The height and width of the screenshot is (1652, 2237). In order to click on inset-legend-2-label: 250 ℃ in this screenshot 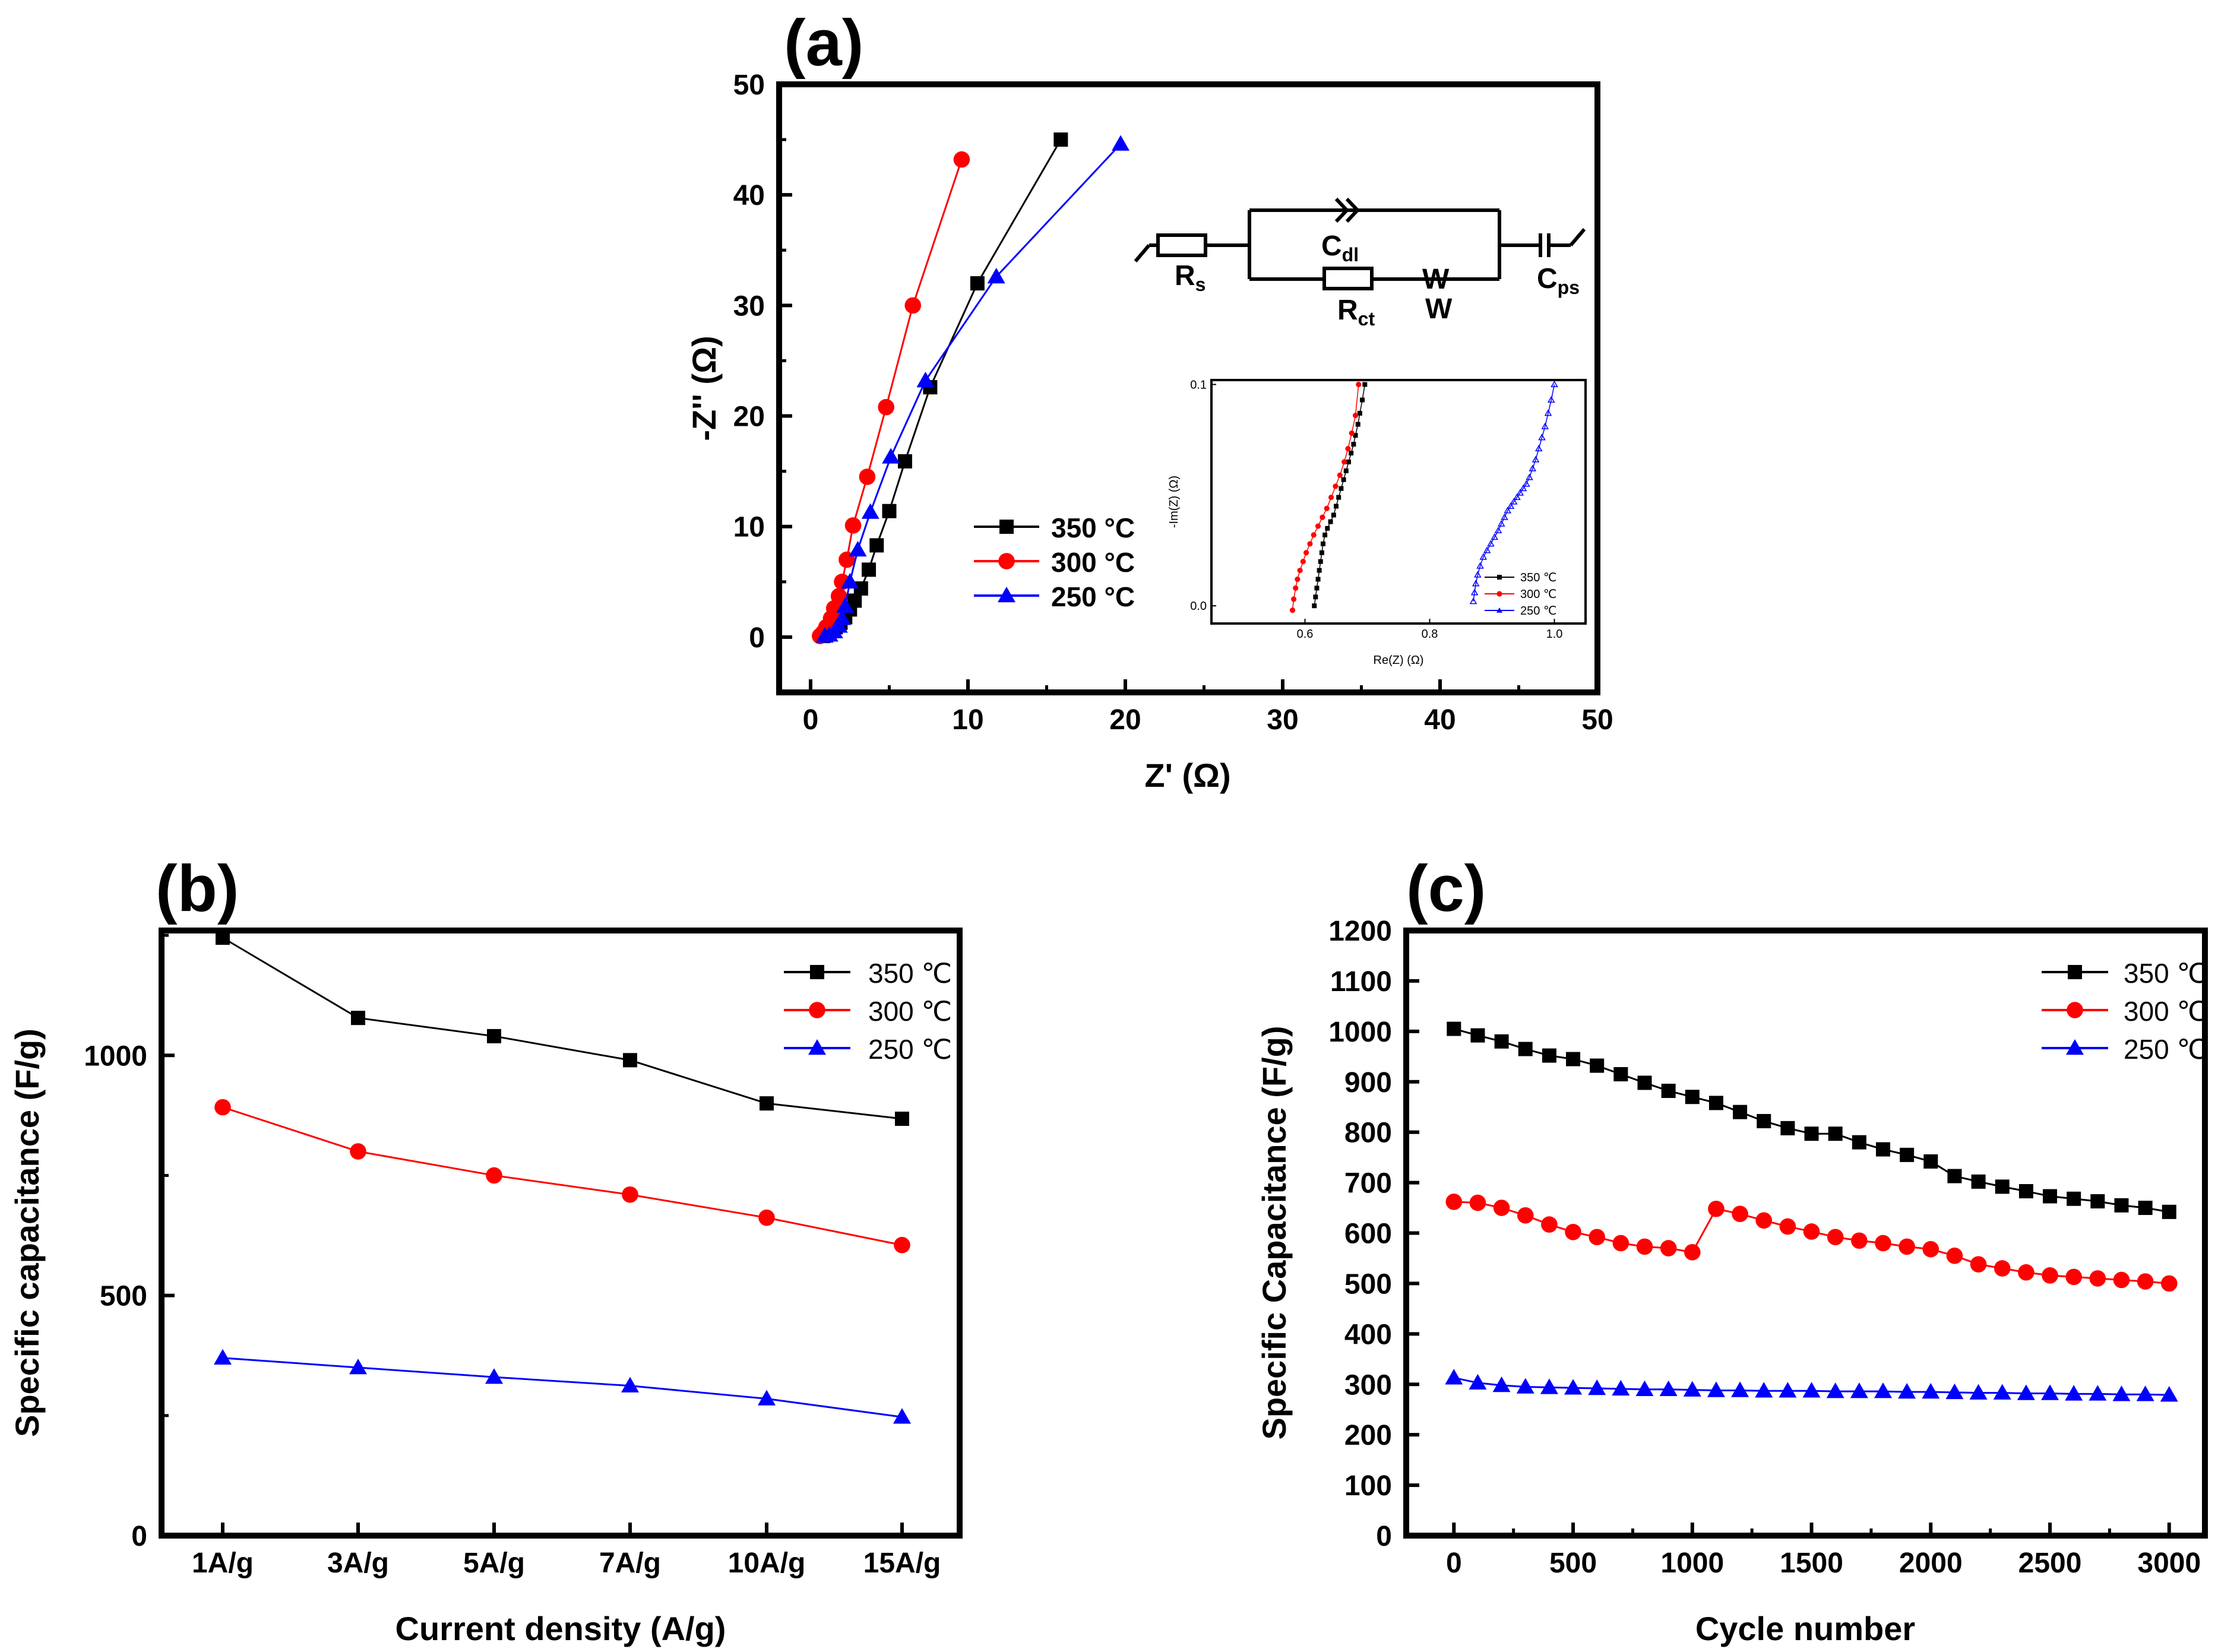, I will do `click(1538, 611)`.